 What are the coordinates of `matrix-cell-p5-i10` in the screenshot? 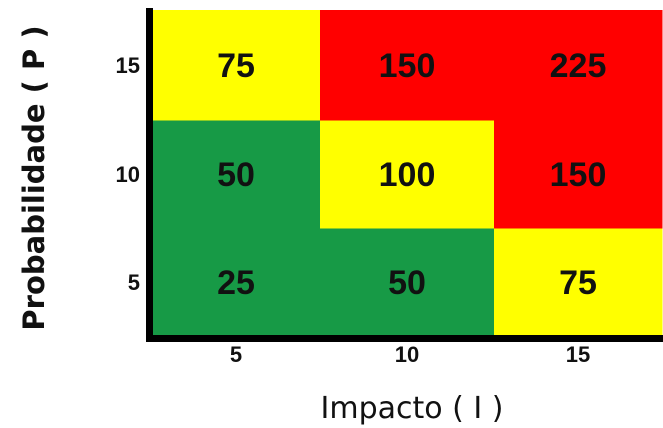 It's located at (407, 282).